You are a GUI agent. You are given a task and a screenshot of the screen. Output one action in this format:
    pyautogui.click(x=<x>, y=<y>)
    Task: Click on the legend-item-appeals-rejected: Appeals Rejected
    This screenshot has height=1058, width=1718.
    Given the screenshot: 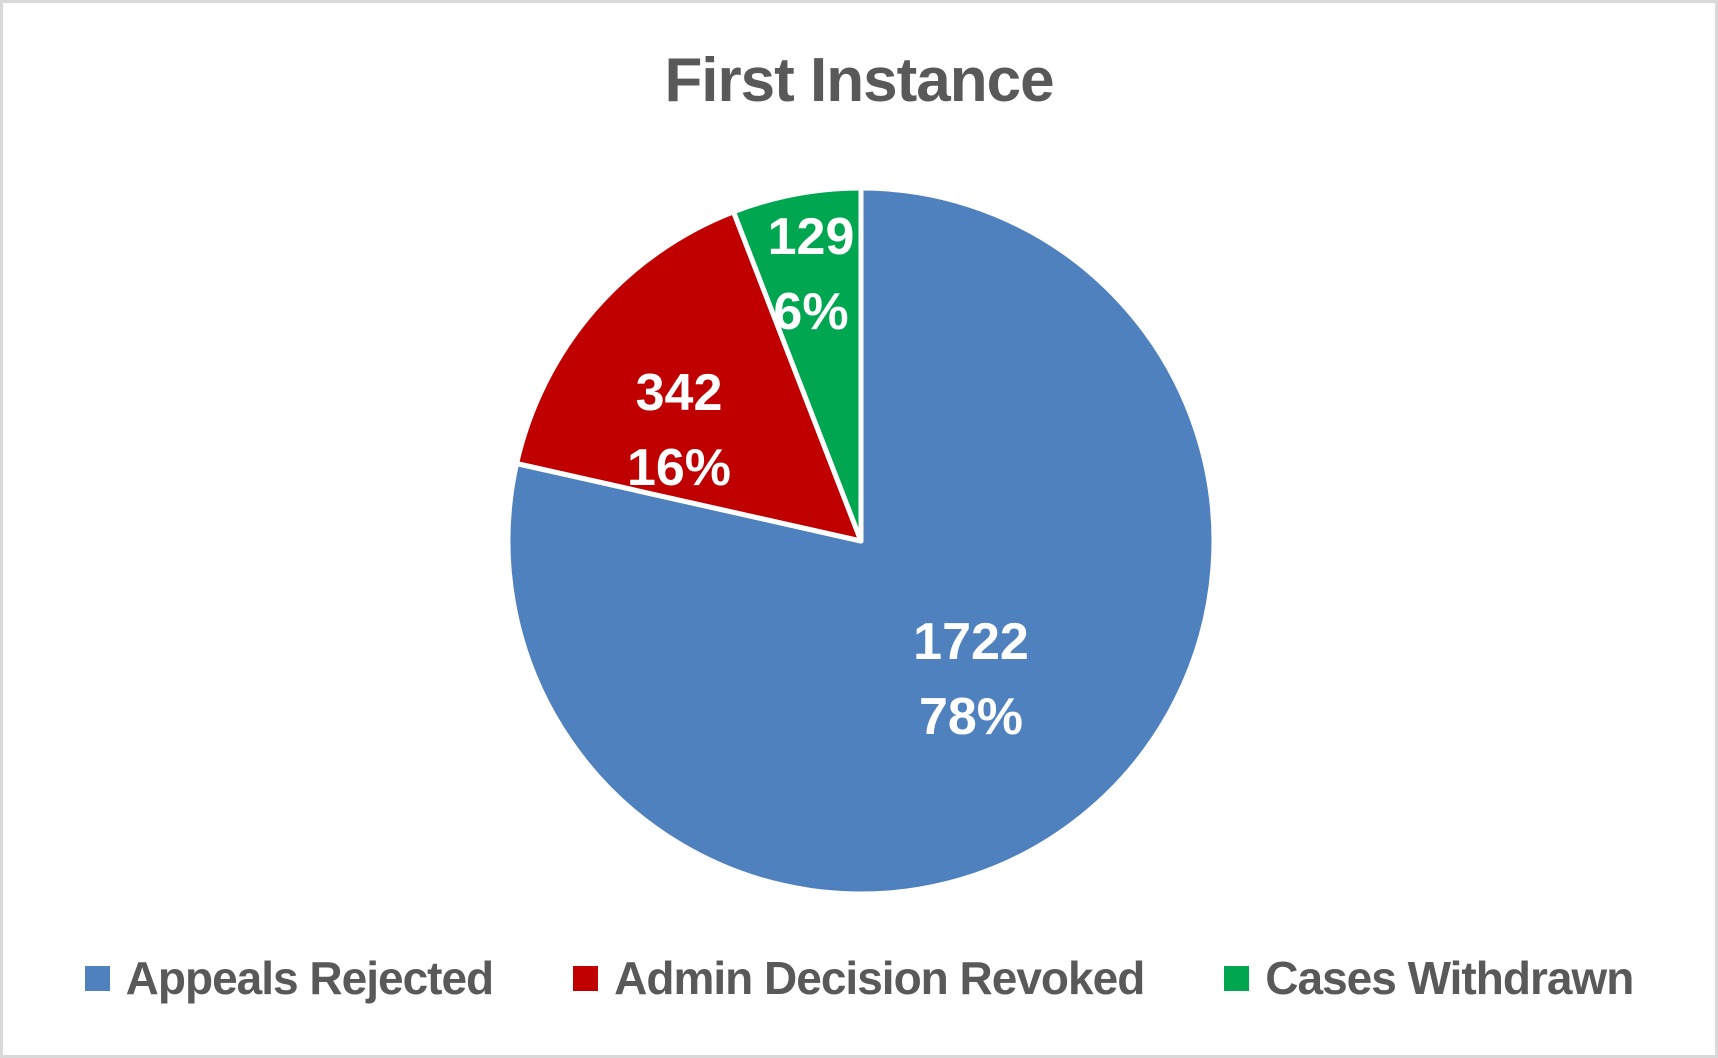 What is the action you would take?
    pyautogui.click(x=289, y=978)
    